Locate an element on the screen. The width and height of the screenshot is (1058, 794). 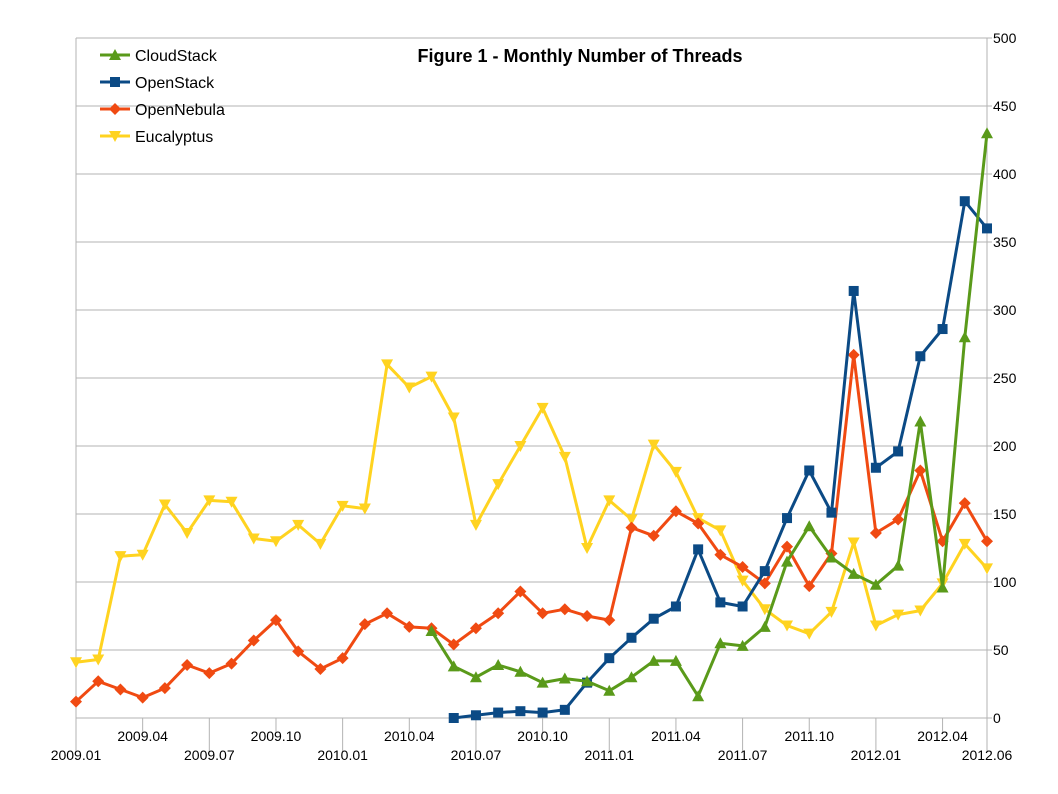
y-tick-label: 150 is located at coordinates (1005, 514).